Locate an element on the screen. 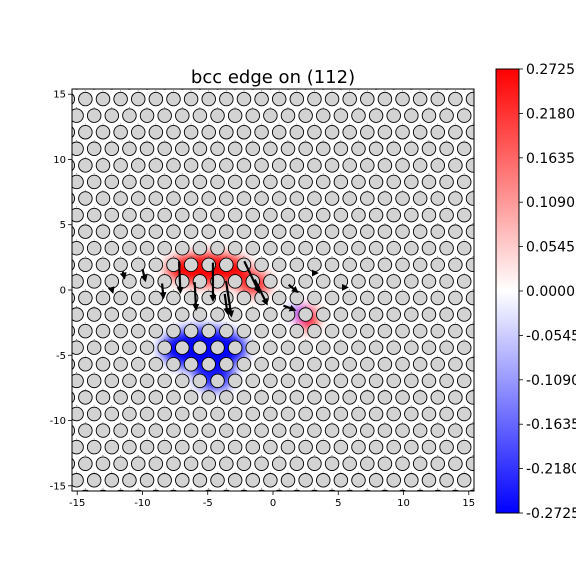 The image size is (576, 576). y-tick-label: 0 is located at coordinates (63, 291).